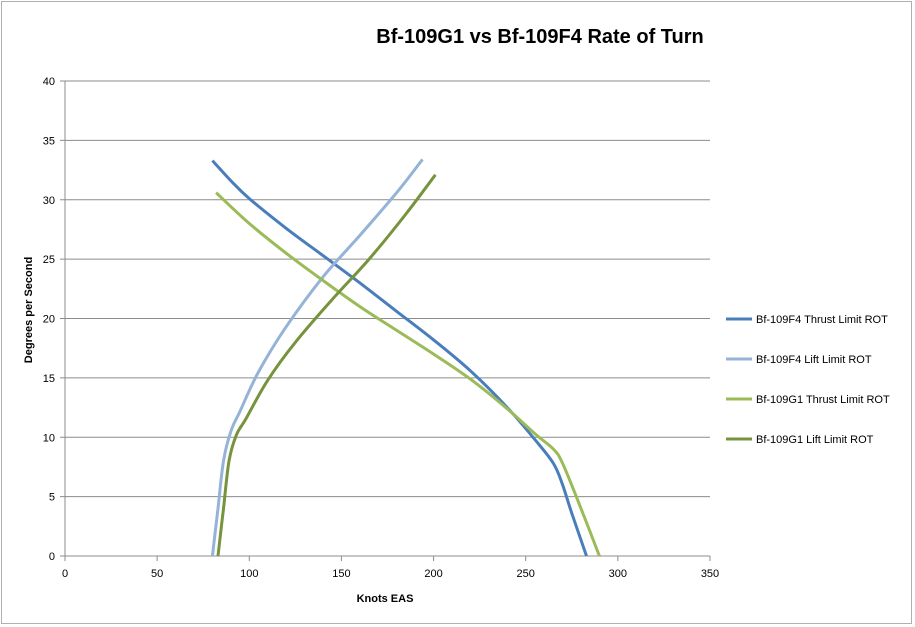 This screenshot has height=627, width=915. I want to click on y-tick-label: 35, so click(49, 141).